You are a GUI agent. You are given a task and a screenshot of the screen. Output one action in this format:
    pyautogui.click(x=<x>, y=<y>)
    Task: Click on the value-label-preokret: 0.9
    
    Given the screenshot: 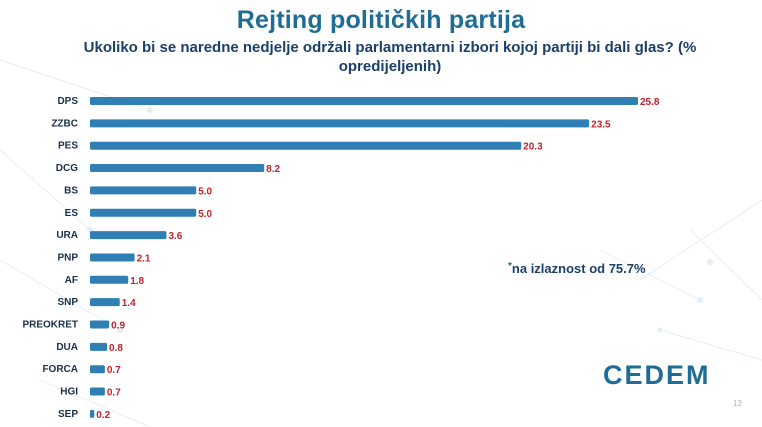 What is the action you would take?
    pyautogui.click(x=118, y=326)
    